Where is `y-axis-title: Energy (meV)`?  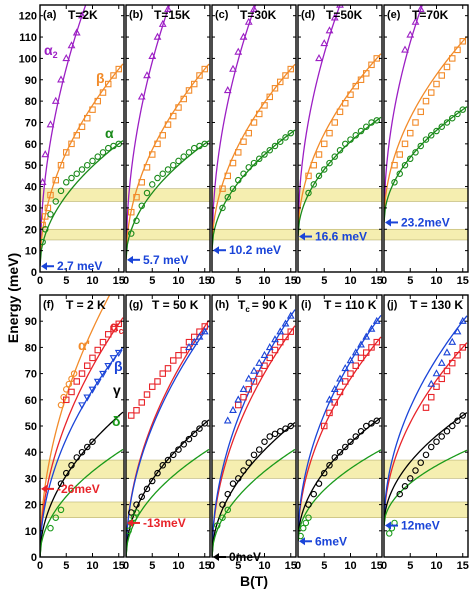
y-axis-title: Energy (meV) is located at coordinates (13, 298).